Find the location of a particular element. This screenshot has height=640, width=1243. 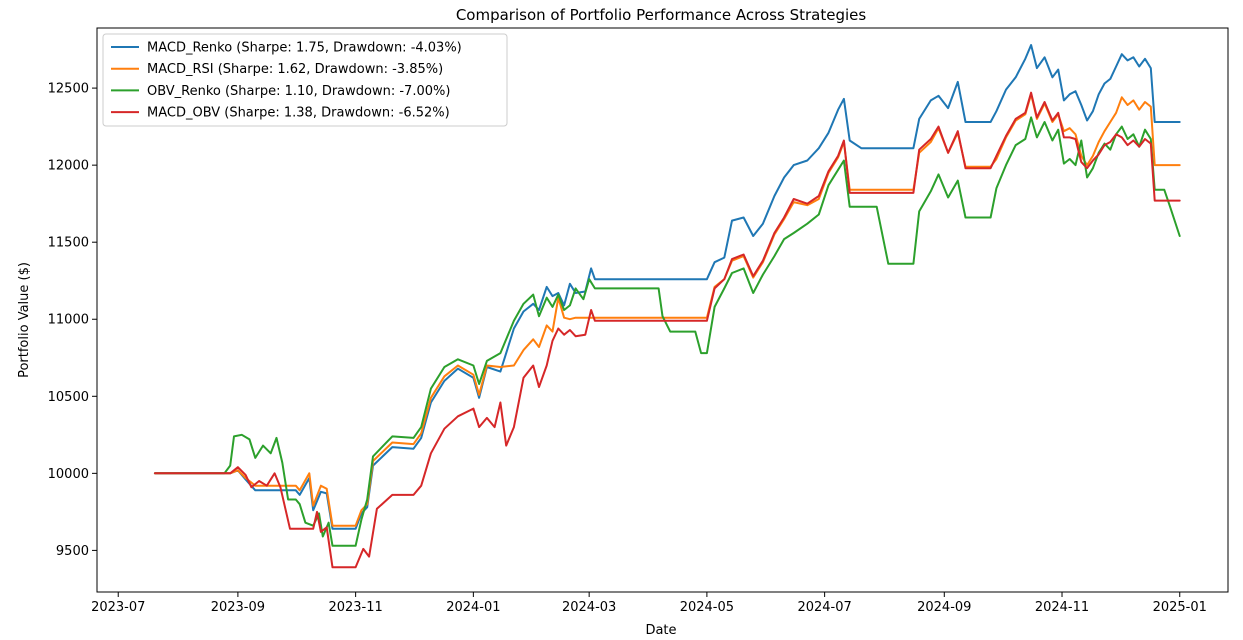

x-tick-label: 2025-01 is located at coordinates (1180, 607).